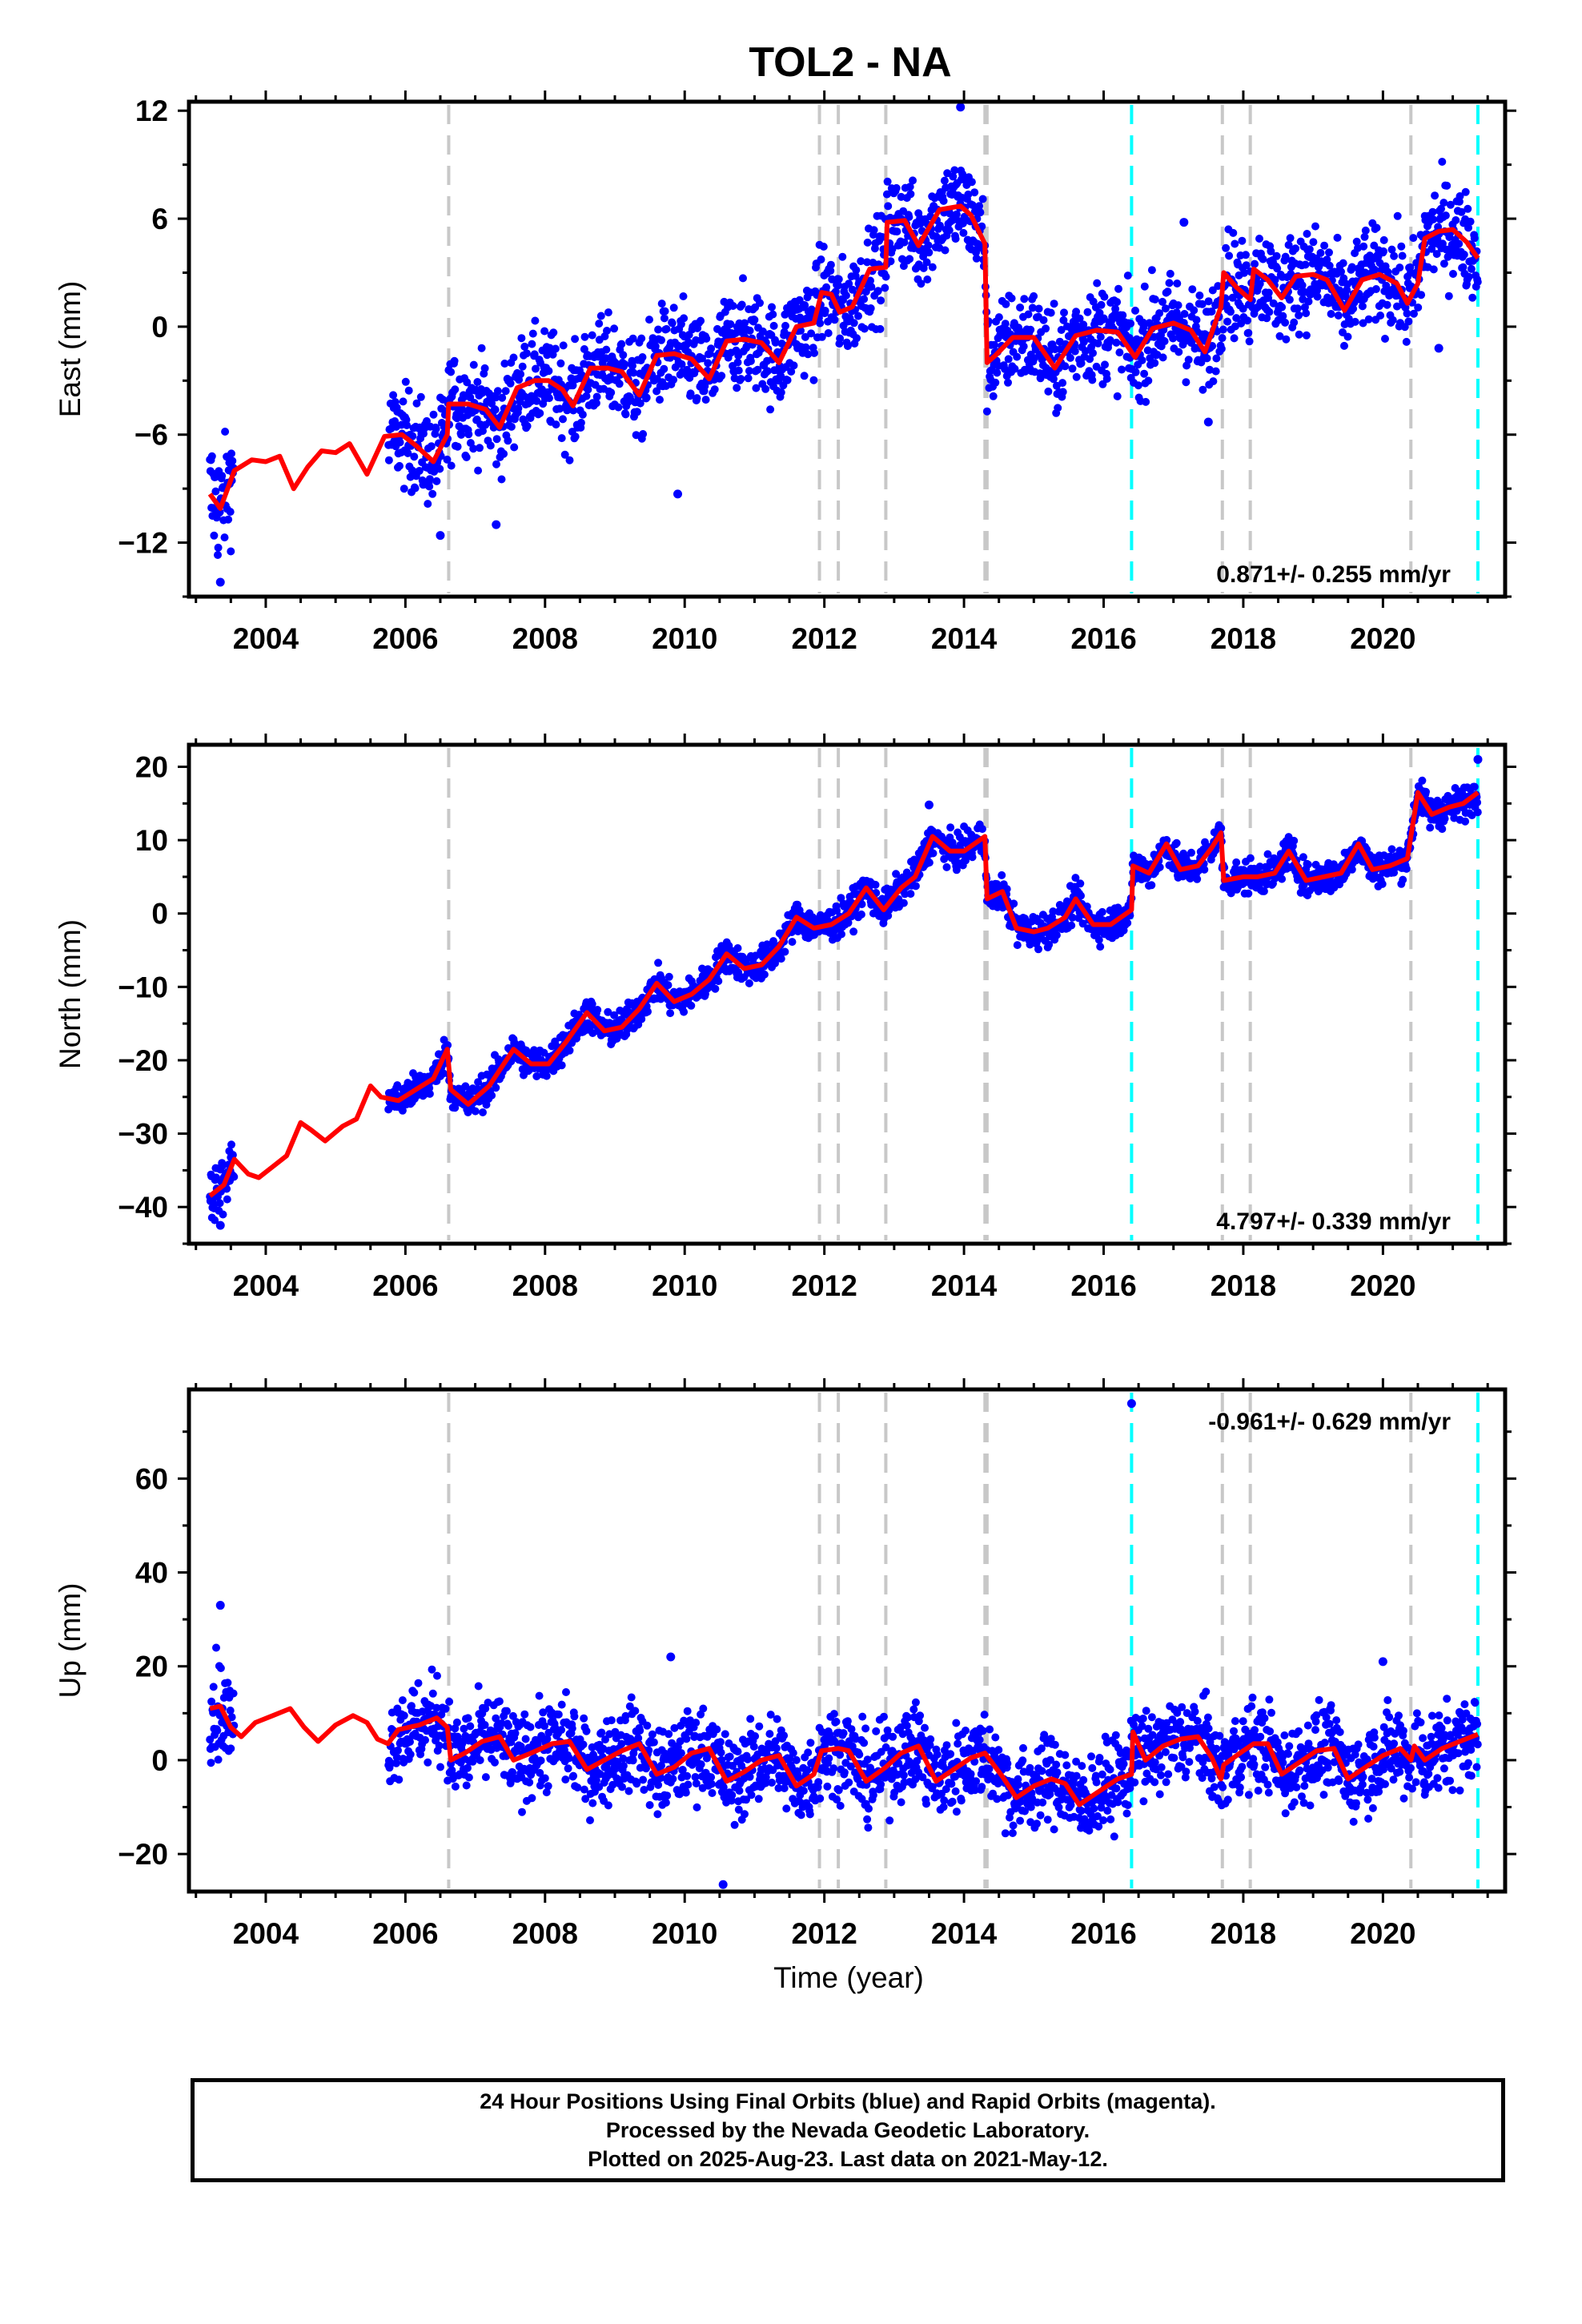  I want to click on x-axis-label: Time (year), so click(848, 1977).